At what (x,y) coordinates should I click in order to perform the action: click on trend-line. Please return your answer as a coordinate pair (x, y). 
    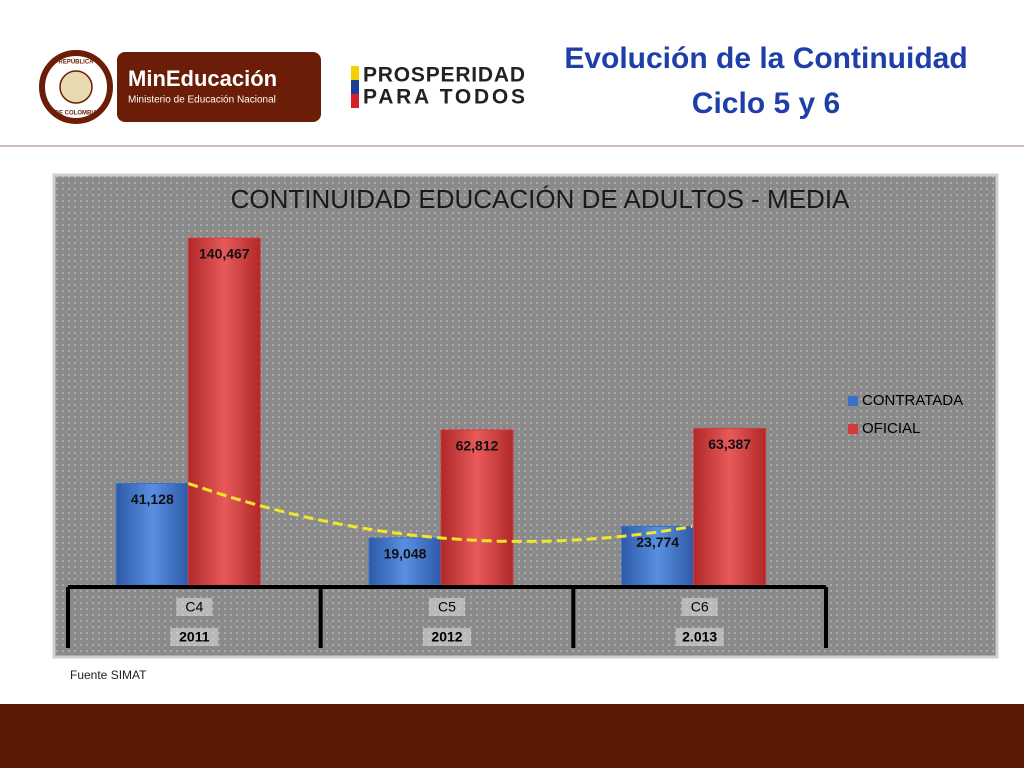
    Looking at the image, I should click on (440, 512).